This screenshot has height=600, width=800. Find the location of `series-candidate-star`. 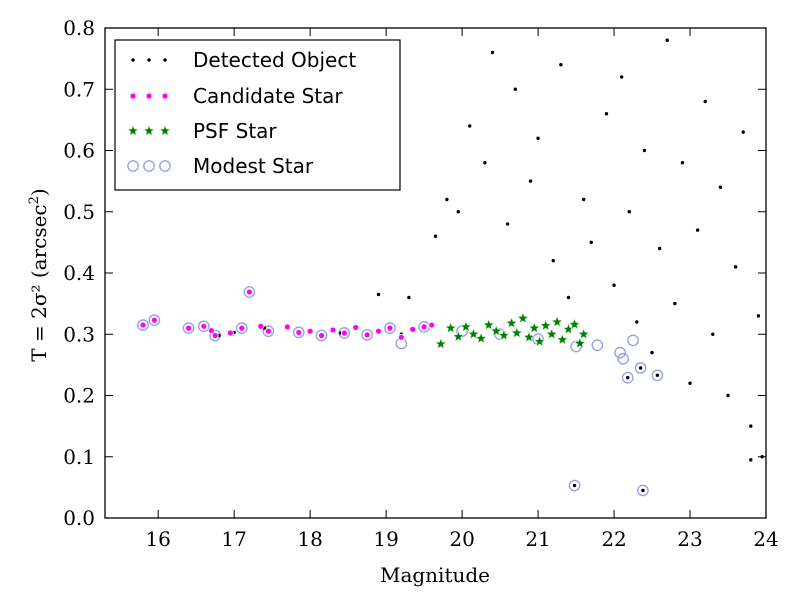

series-candidate-star is located at coordinates (287, 314).